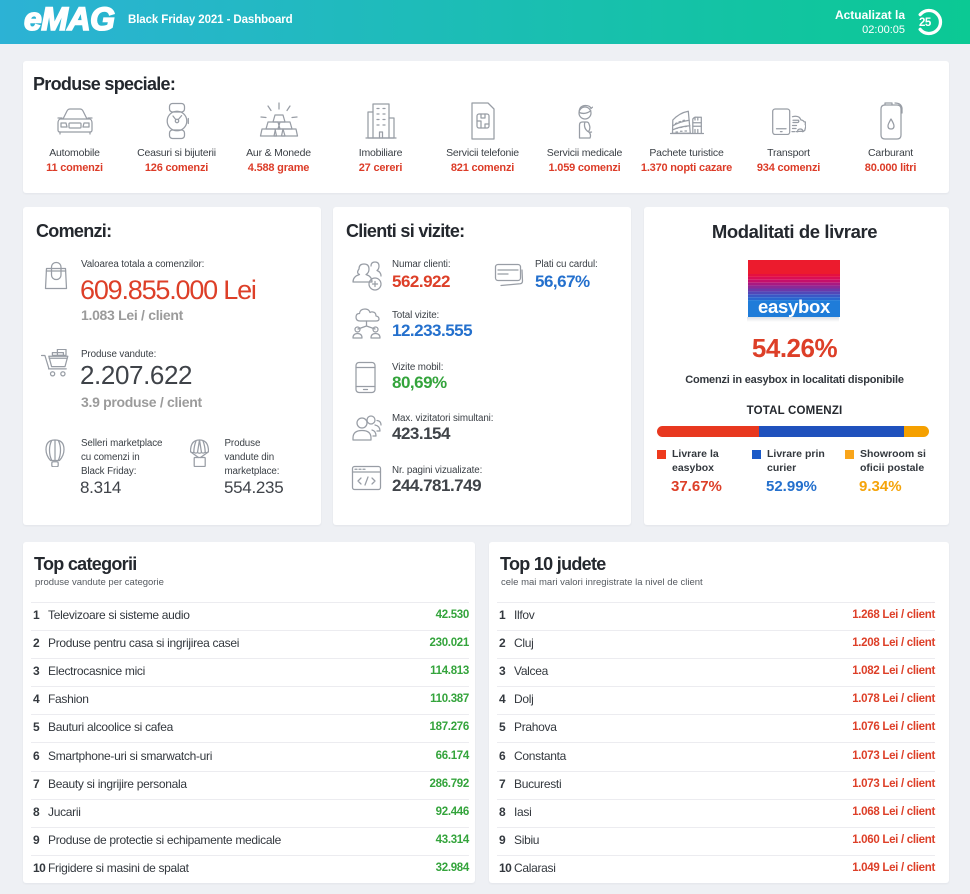 The width and height of the screenshot is (970, 894). Describe the element at coordinates (794, 306) in the screenshot. I see `svg-text: easybox` at that location.